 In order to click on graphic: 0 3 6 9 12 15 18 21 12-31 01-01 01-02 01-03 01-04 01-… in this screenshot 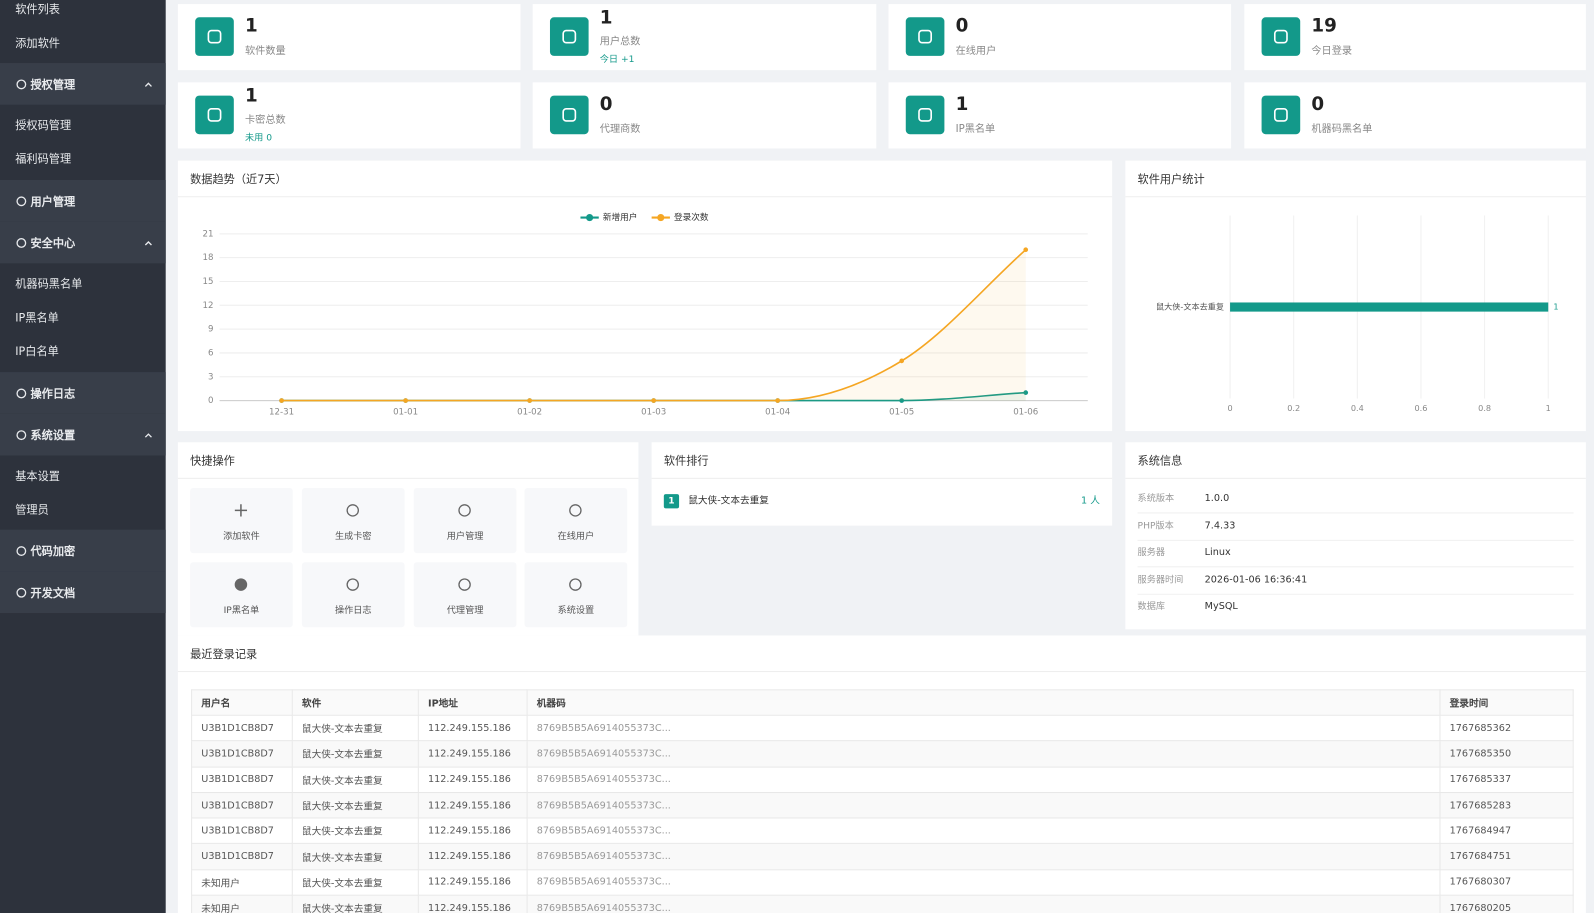, I will do `click(645, 314)`.